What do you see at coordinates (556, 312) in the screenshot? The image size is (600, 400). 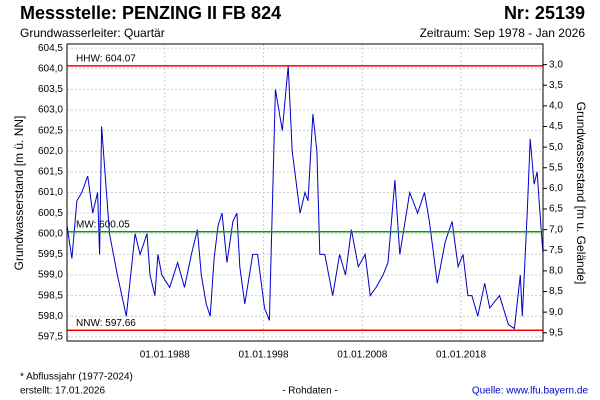 I see `y2-tick-label: 9,0` at bounding box center [556, 312].